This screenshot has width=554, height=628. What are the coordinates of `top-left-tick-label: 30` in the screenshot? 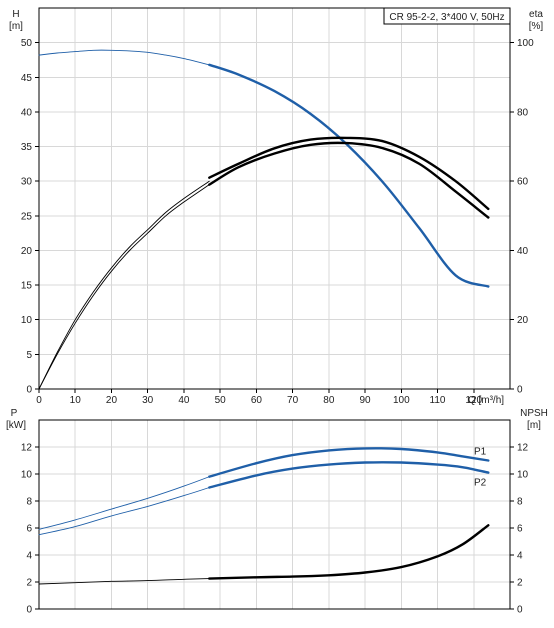 It's located at (27, 182).